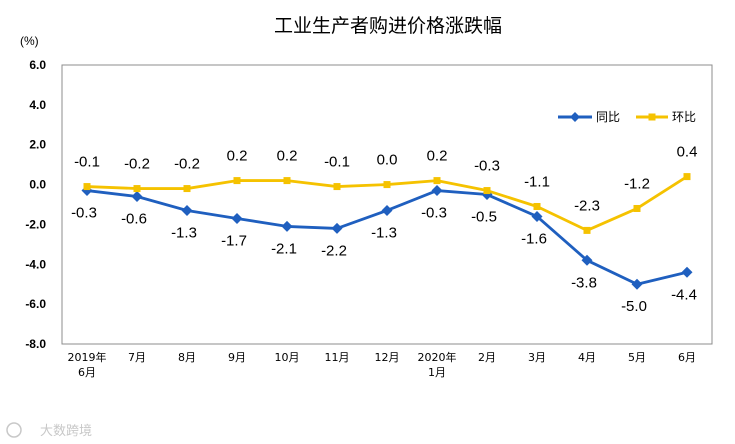 This screenshot has height=444, width=735. What do you see at coordinates (334, 250) in the screenshot?
I see `data-label-yoy: -2.2` at bounding box center [334, 250].